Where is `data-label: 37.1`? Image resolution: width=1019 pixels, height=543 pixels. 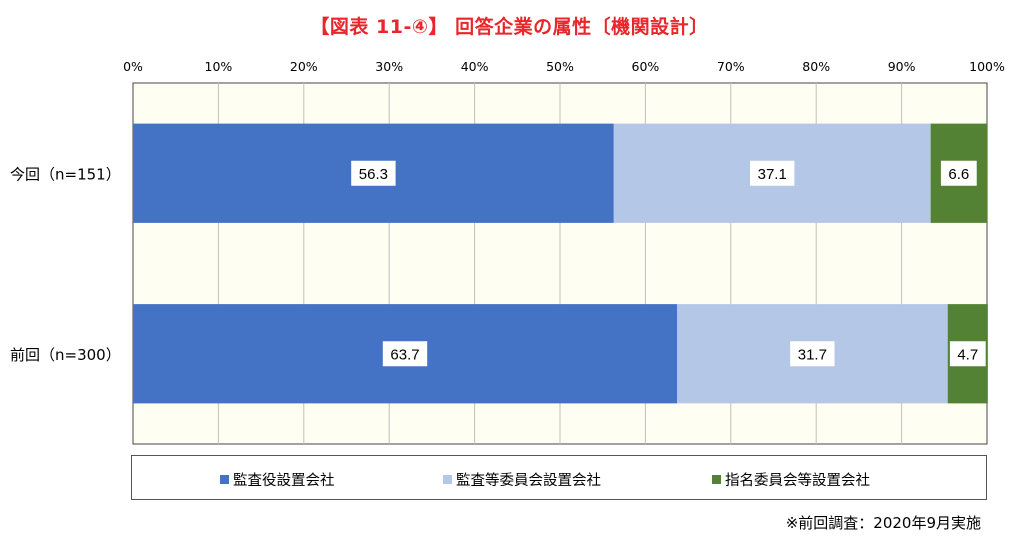 data-label: 37.1 is located at coordinates (772, 174).